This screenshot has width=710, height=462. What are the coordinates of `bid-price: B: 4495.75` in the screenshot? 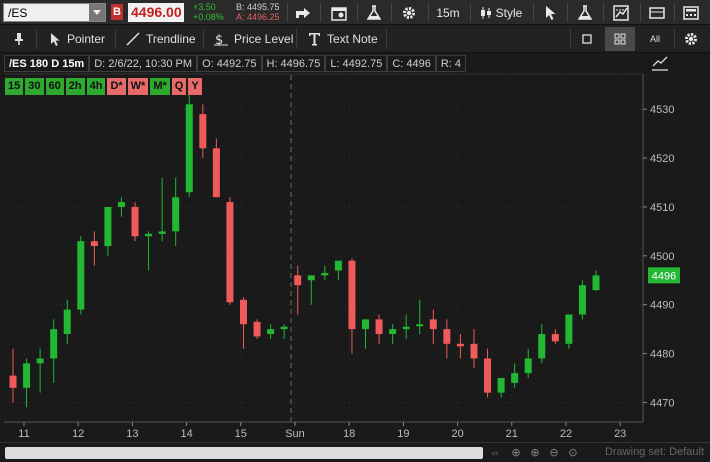 It's located at (258, 7).